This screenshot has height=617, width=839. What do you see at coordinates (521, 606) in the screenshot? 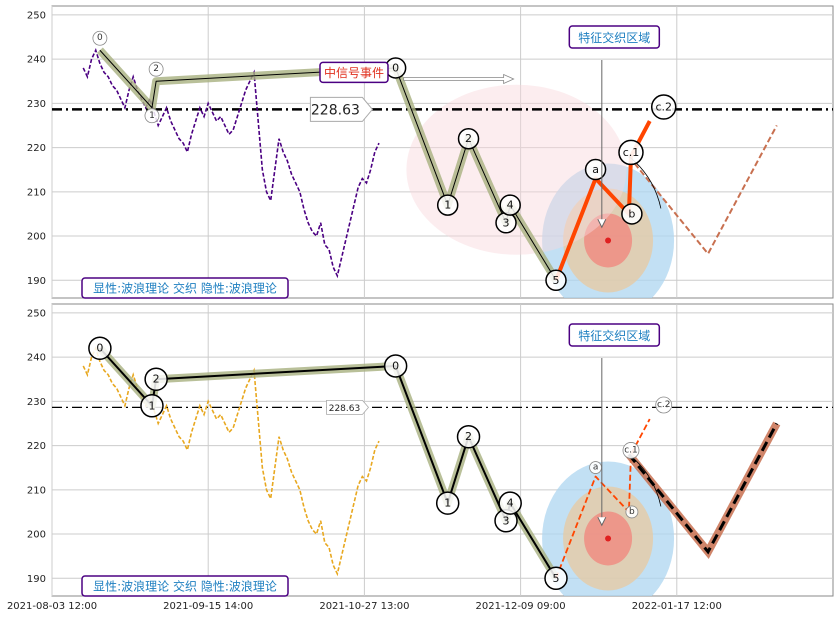
I see `x-tick-label: 2021-12-09 09:00` at bounding box center [521, 606].